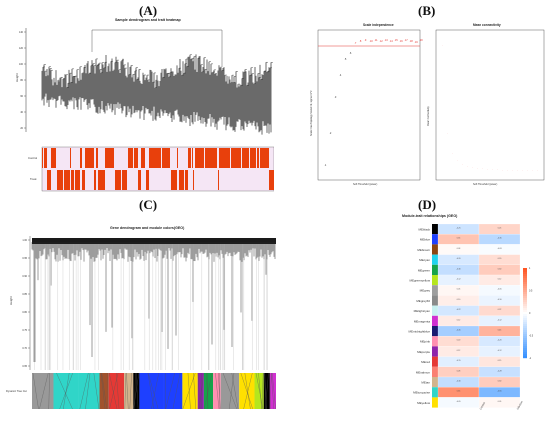  I want to click on cell-value: -0.65, so click(499, 392).